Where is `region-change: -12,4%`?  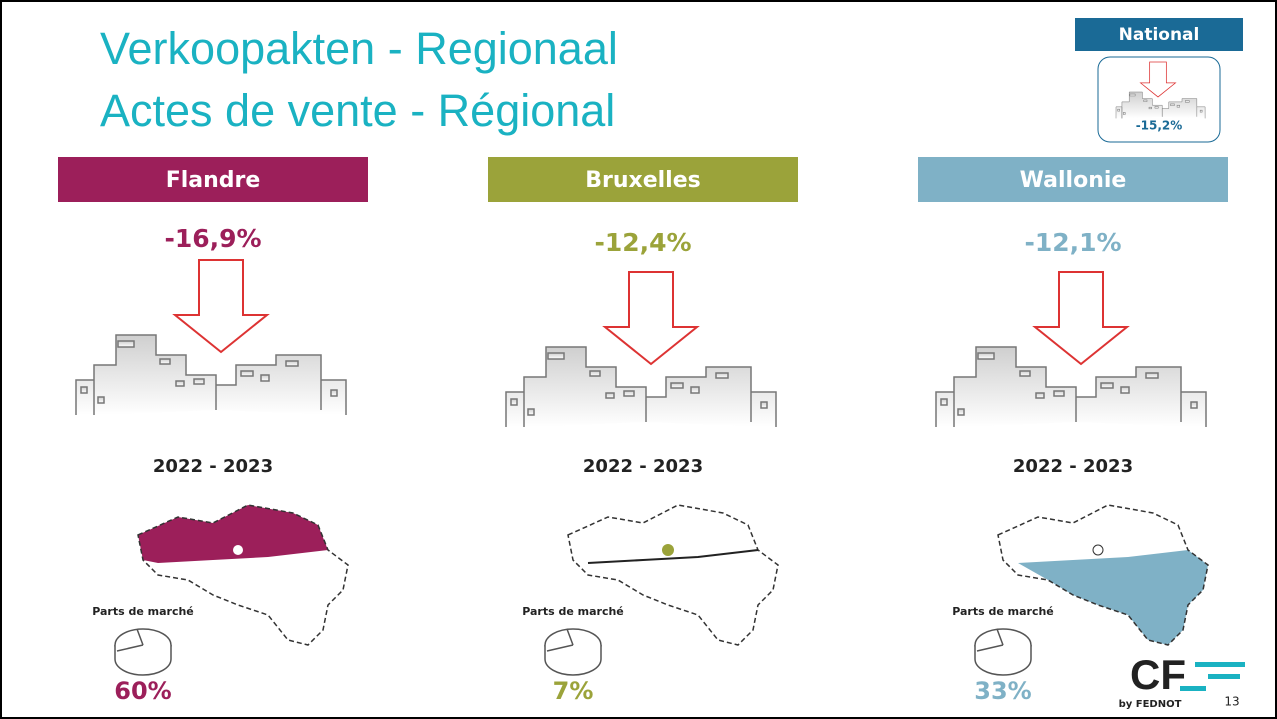 region-change: -12,4% is located at coordinates (642, 242).